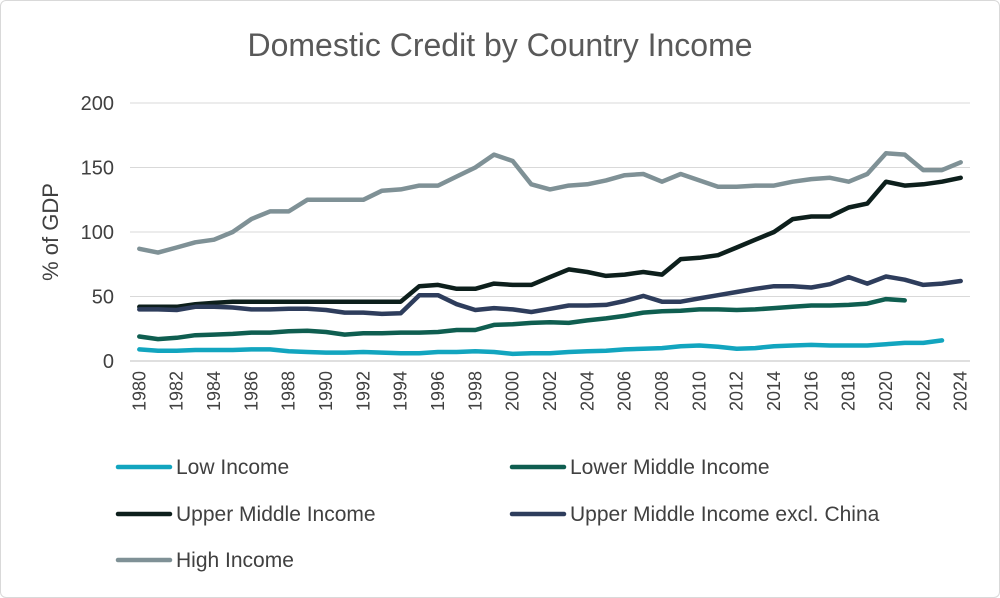 This screenshot has width=1000, height=598. Describe the element at coordinates (513, 391) in the screenshot. I see `x-tick-label: 2000` at that location.